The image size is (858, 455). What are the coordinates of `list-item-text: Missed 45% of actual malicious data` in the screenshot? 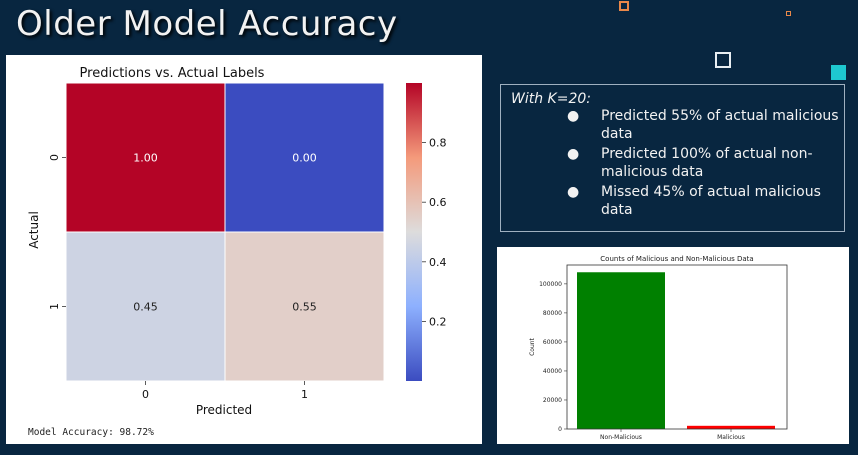 It's located at (711, 201).